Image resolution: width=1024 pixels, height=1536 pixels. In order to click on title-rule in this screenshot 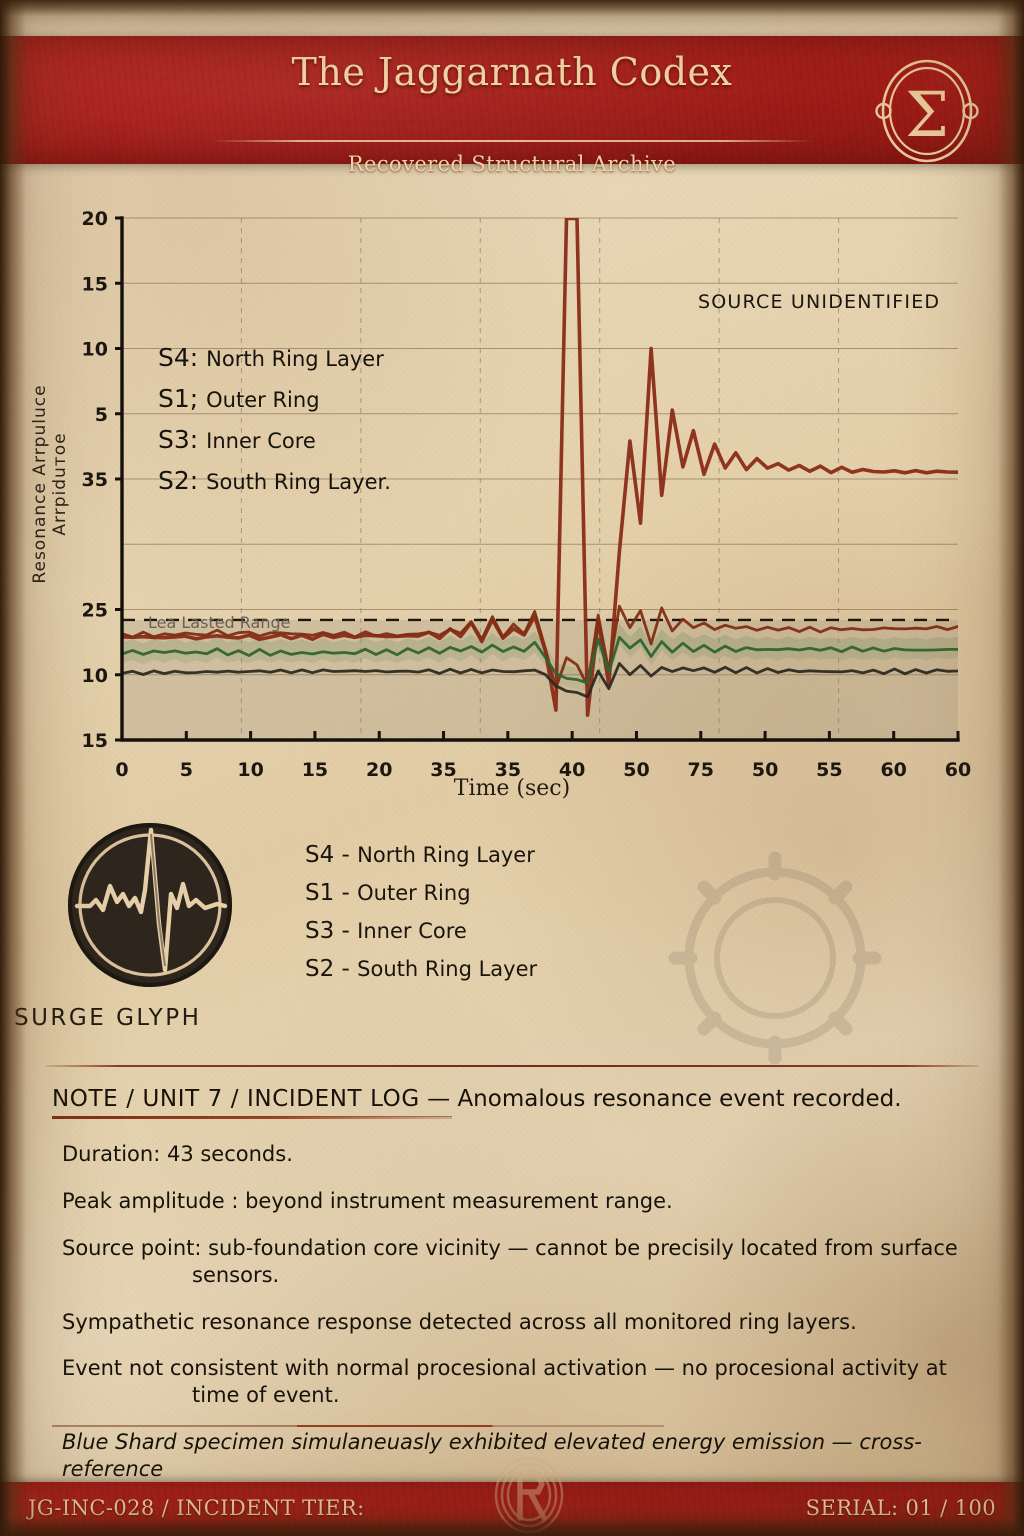, I will do `click(512, 141)`.